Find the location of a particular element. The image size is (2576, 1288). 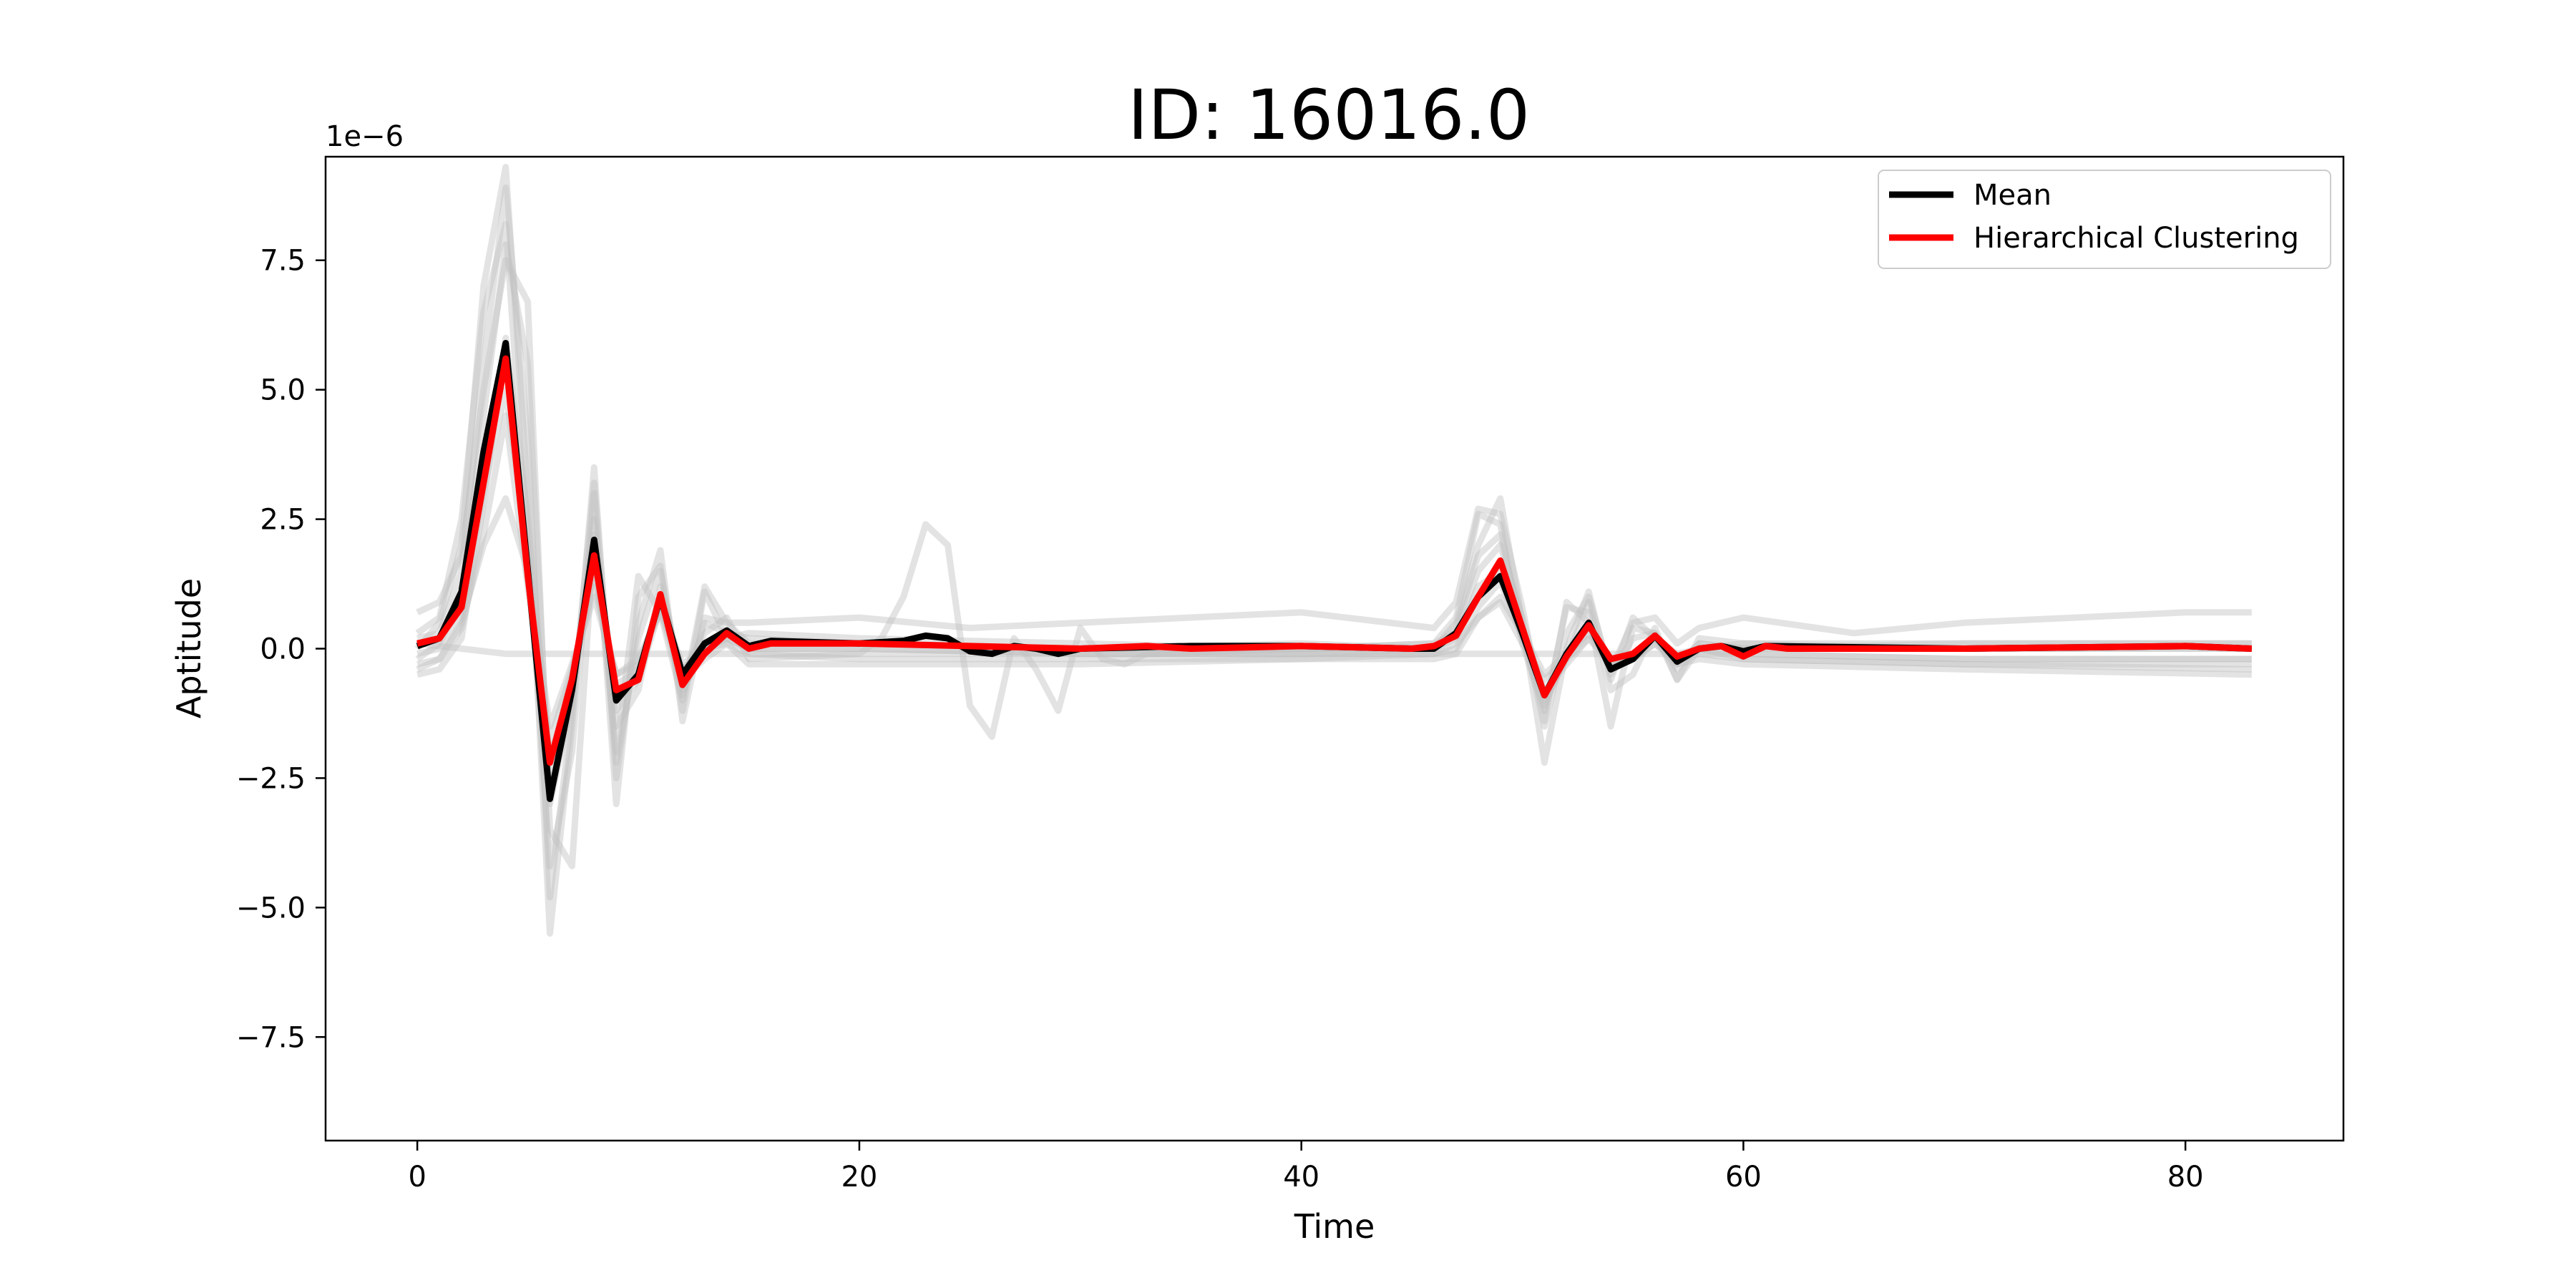

x-tick-label: 20 is located at coordinates (859, 1177).